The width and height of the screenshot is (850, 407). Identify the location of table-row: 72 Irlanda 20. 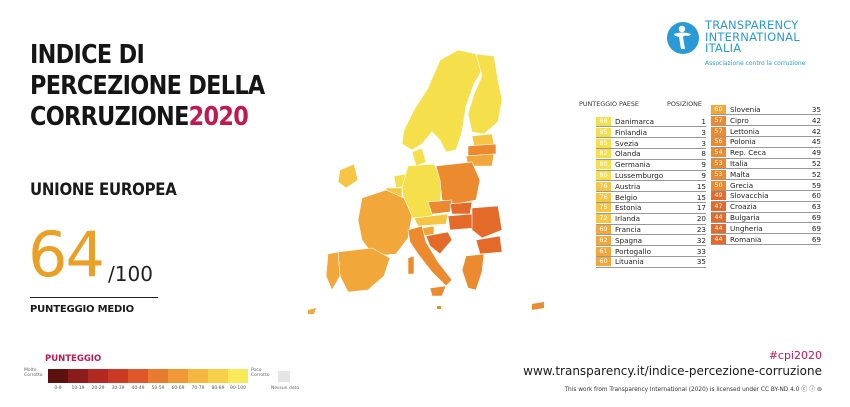
(651, 219).